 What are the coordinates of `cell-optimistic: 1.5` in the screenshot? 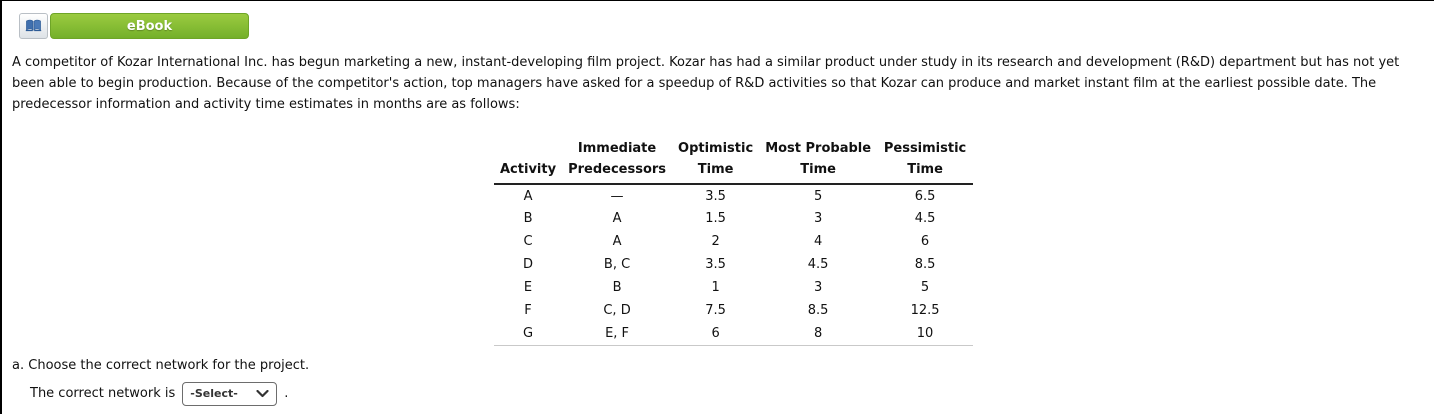 It's located at (715, 218).